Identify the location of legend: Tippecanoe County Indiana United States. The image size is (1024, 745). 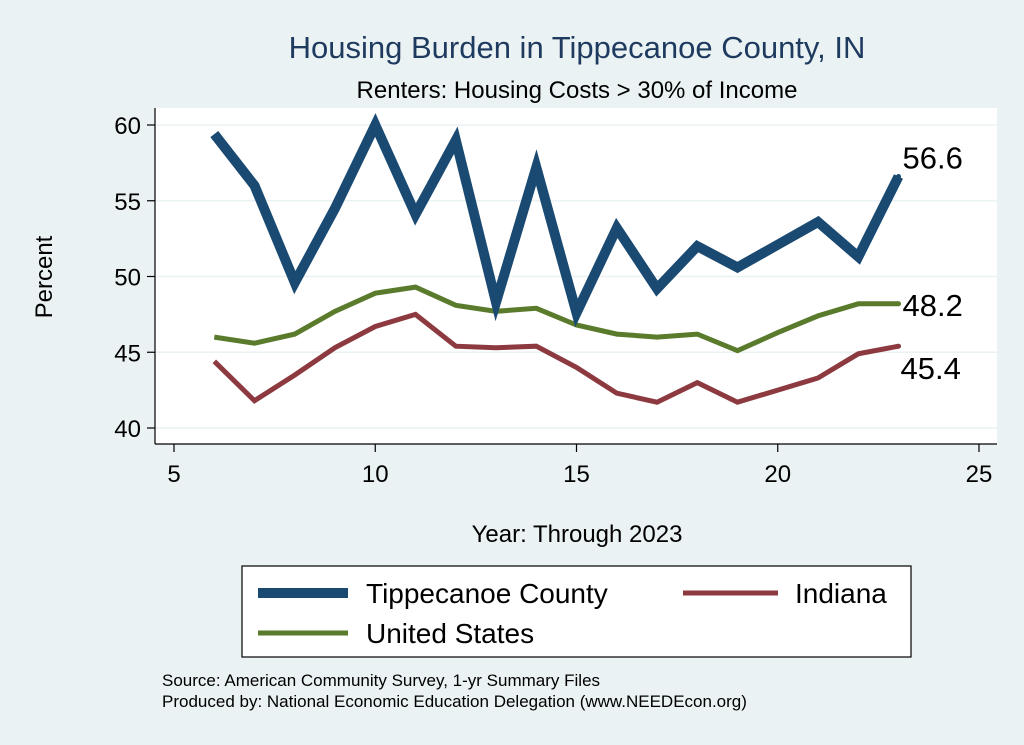
(576, 611).